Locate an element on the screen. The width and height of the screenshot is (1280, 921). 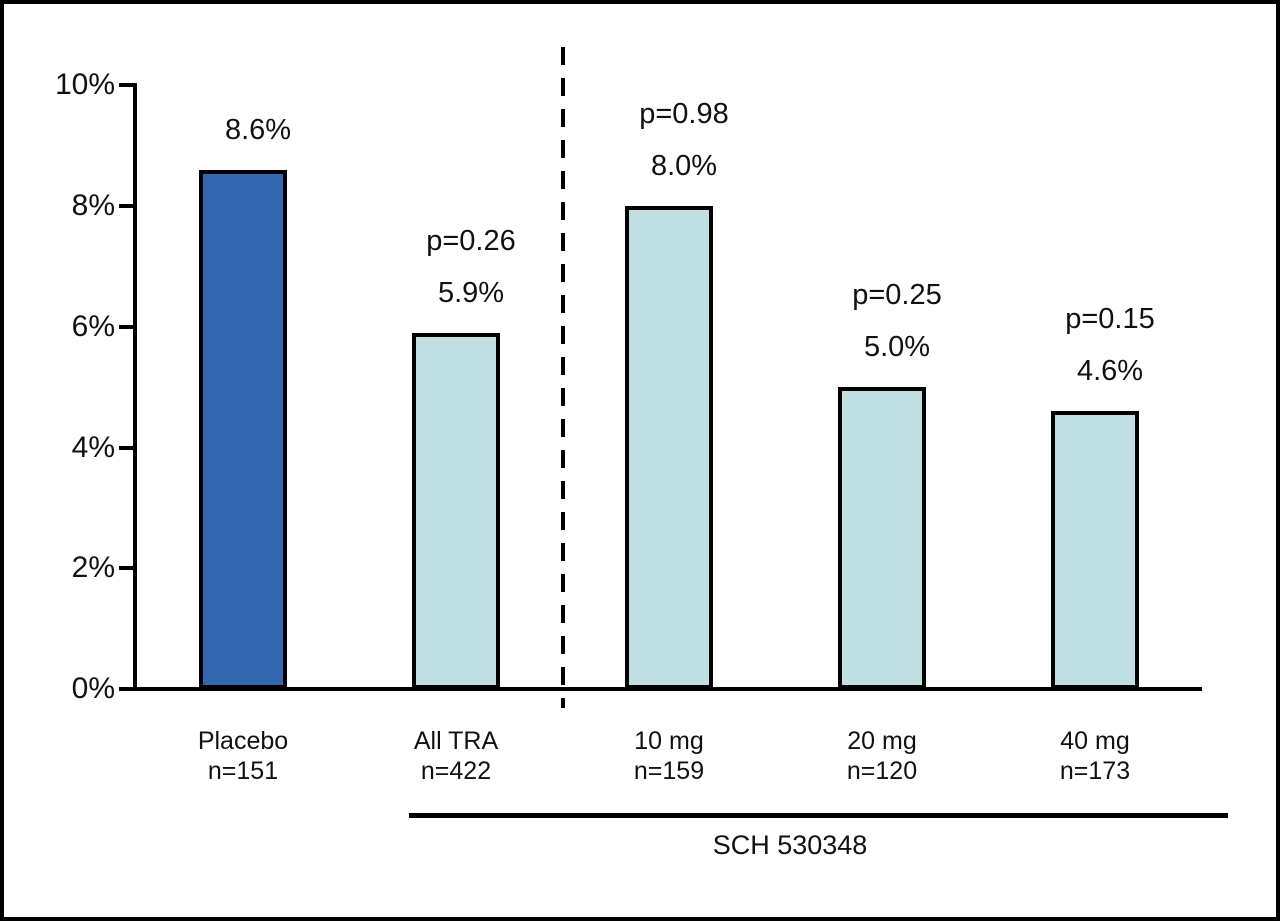
bar-annotation-placebo: 8.6% is located at coordinates (258, 130).